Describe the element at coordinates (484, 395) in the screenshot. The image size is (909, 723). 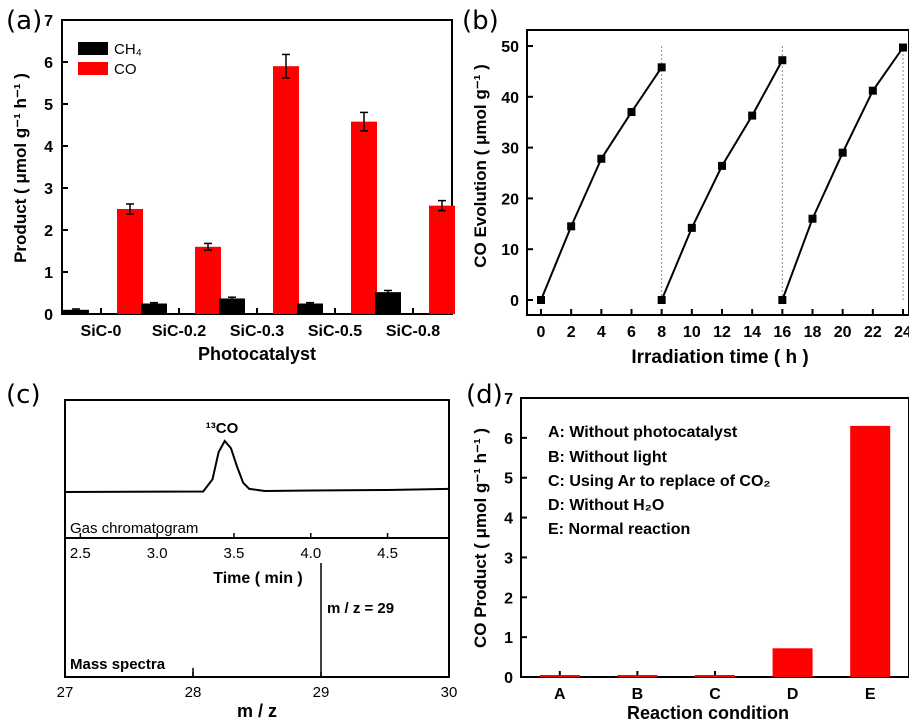
I see `panel-label-d: (d)` at that location.